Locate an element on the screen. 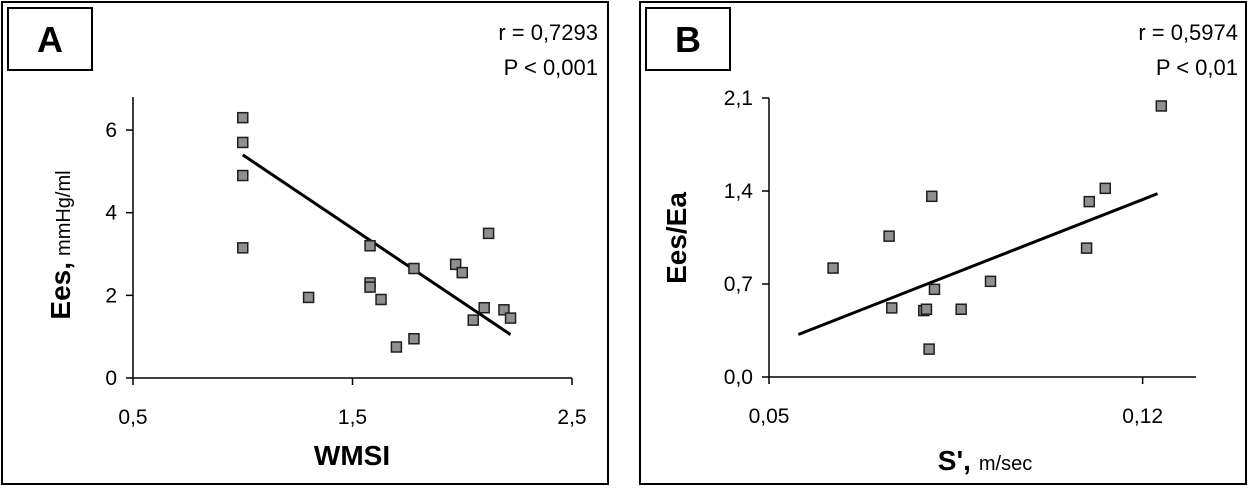 The height and width of the screenshot is (488, 1248). panel-b-label-box is located at coordinates (688, 39).